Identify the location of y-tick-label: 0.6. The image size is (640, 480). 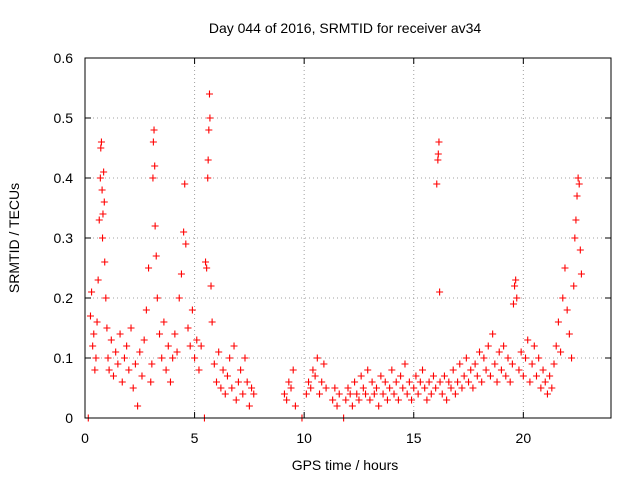
(64, 58).